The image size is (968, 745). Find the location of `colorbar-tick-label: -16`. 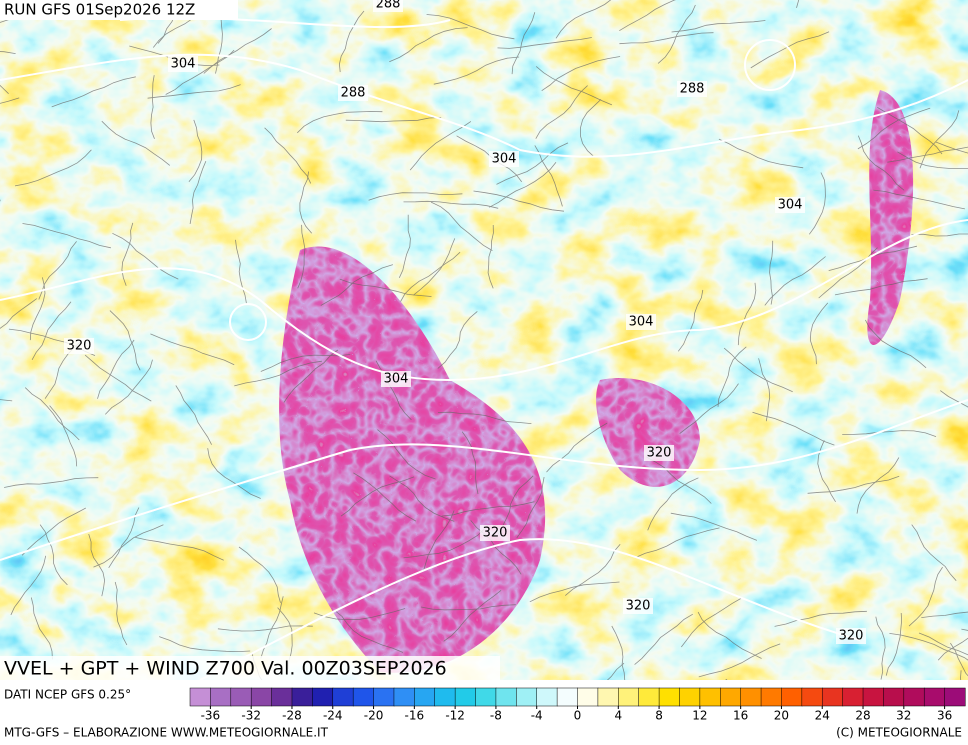

colorbar-tick-label: -16 is located at coordinates (415, 716).